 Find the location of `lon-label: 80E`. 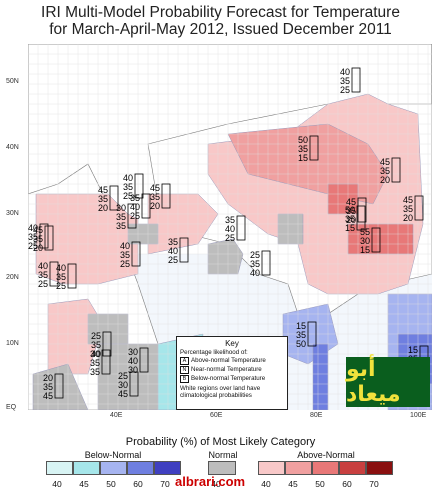

lon-label: 80E is located at coordinates (316, 415).